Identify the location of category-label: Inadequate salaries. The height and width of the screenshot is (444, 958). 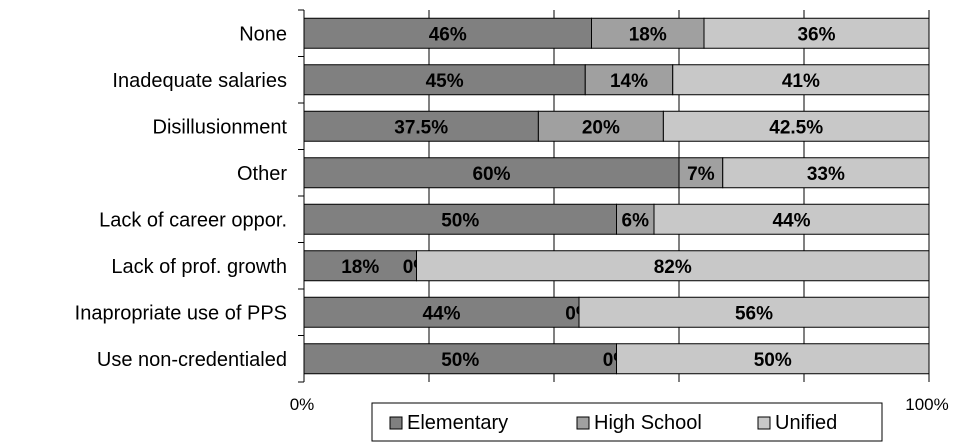
(199, 81).